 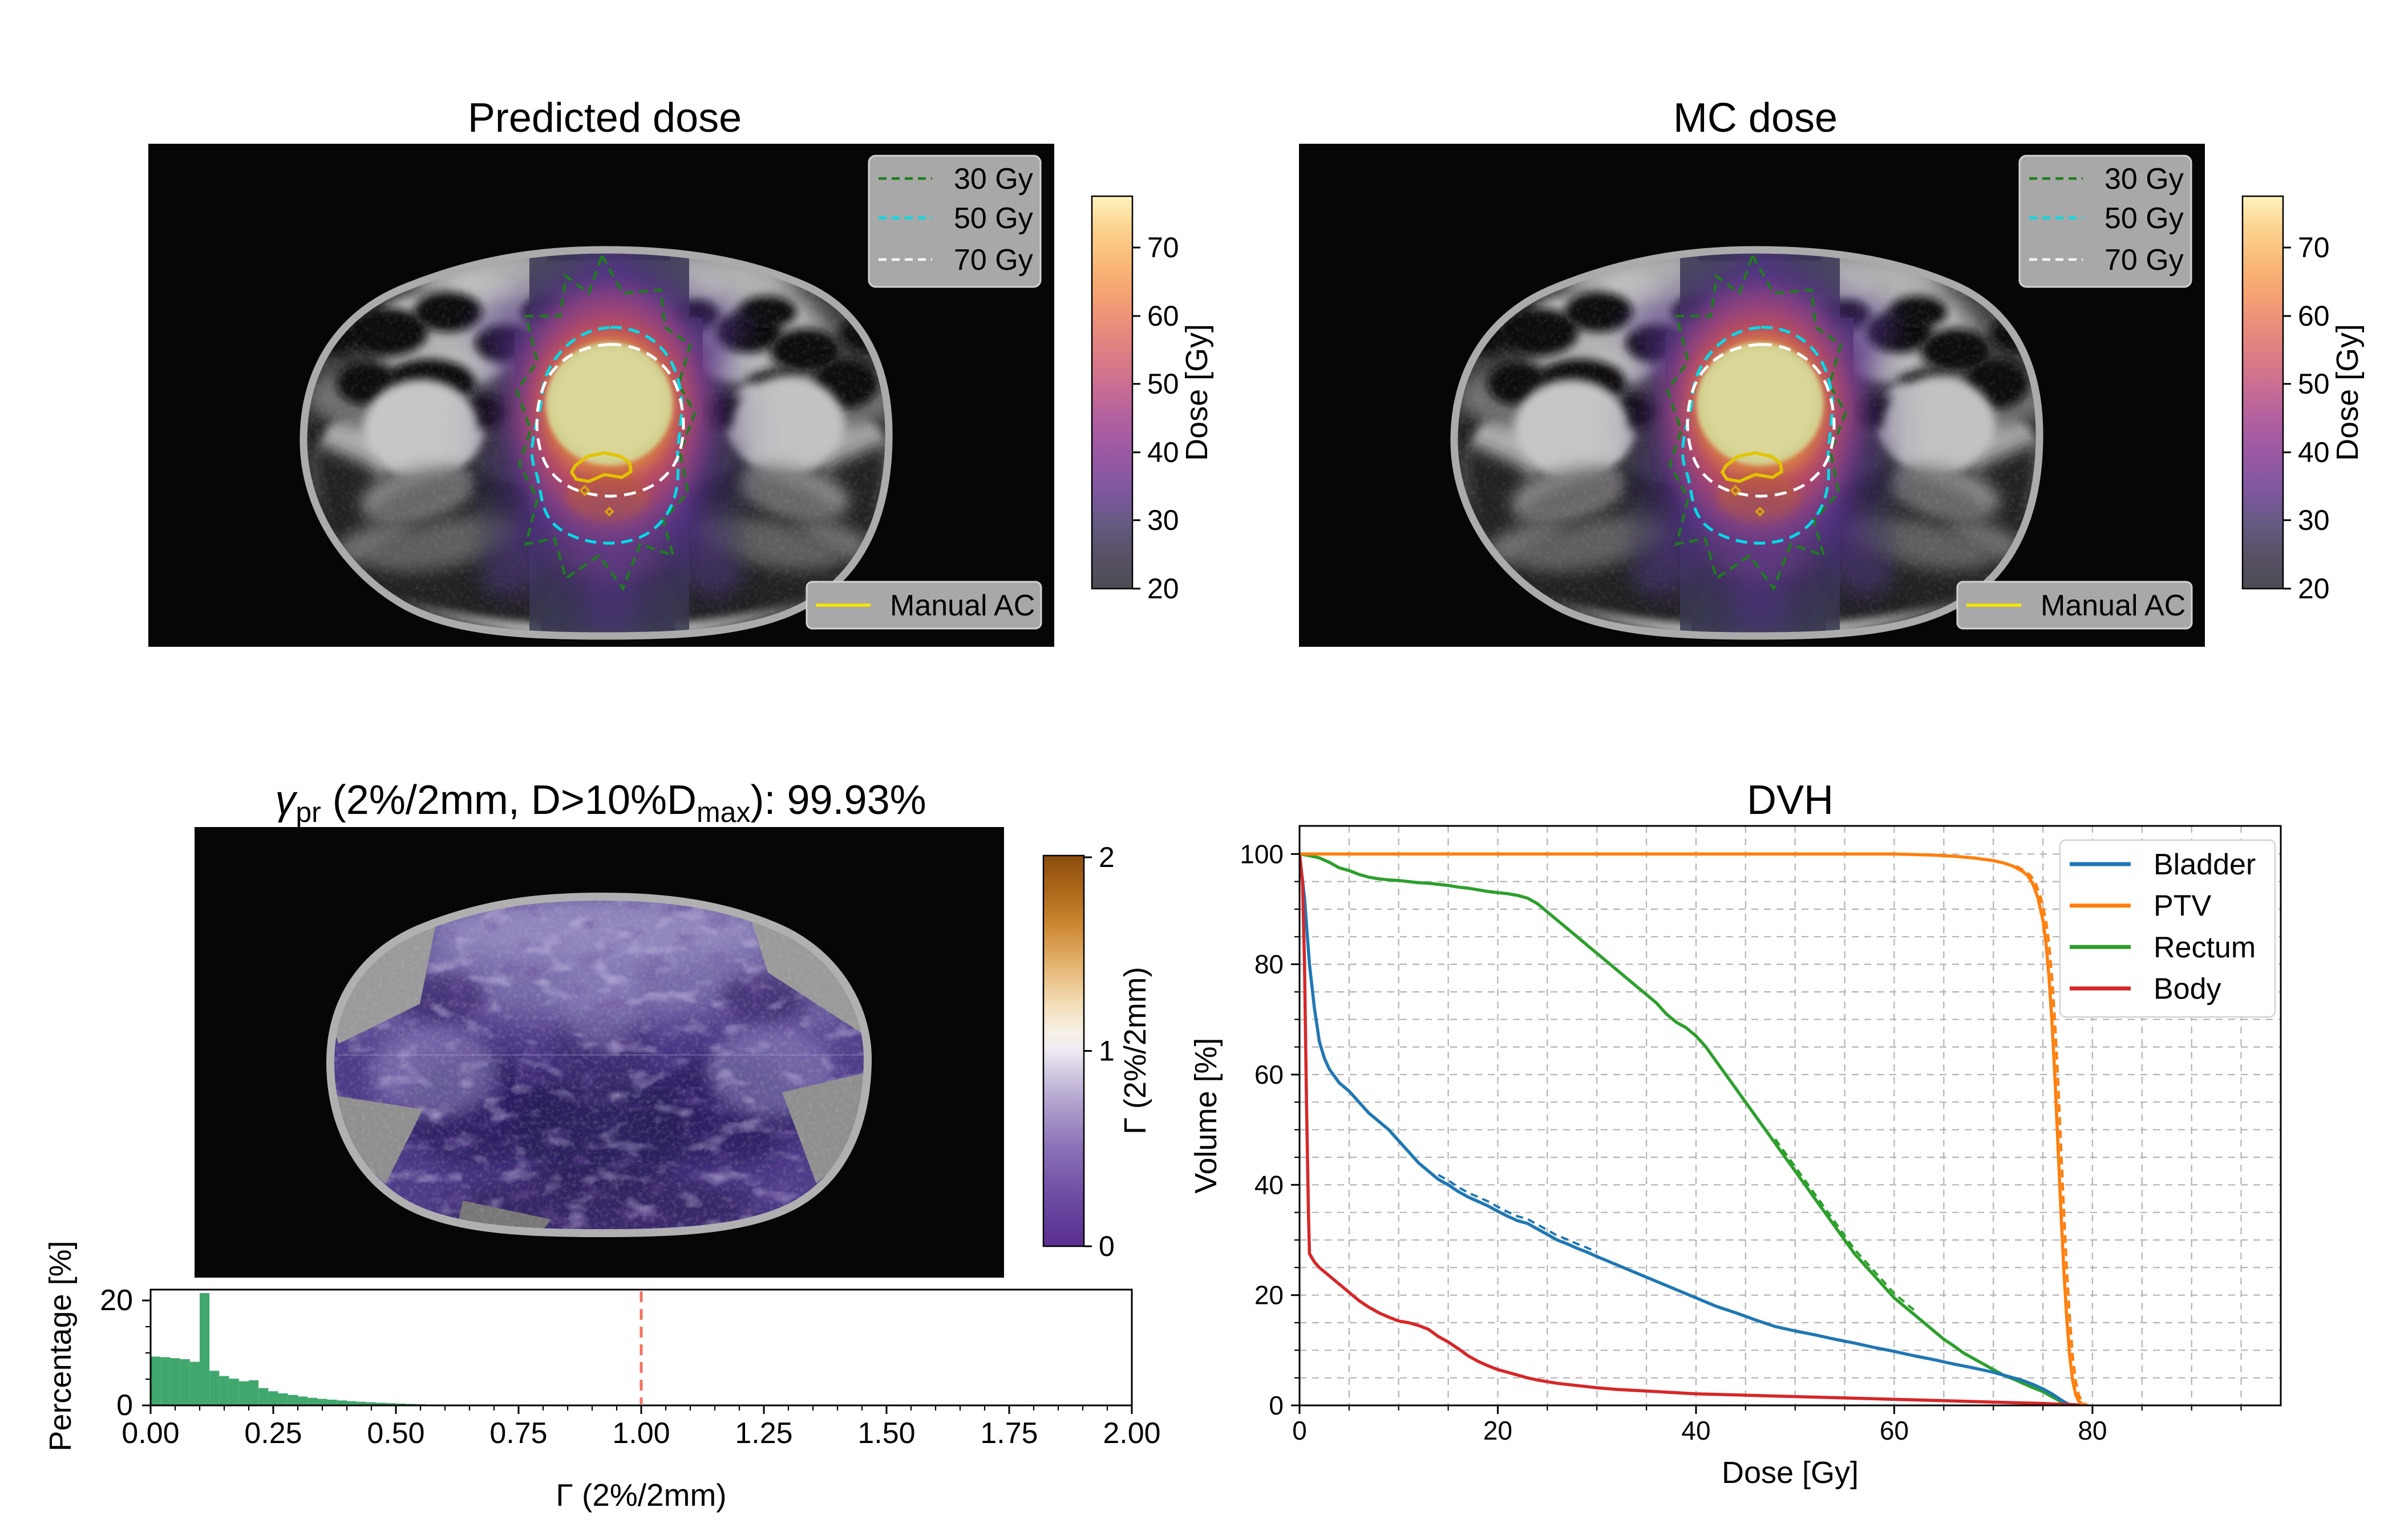 I want to click on svg-text: 1.00, so click(x=641, y=1434).